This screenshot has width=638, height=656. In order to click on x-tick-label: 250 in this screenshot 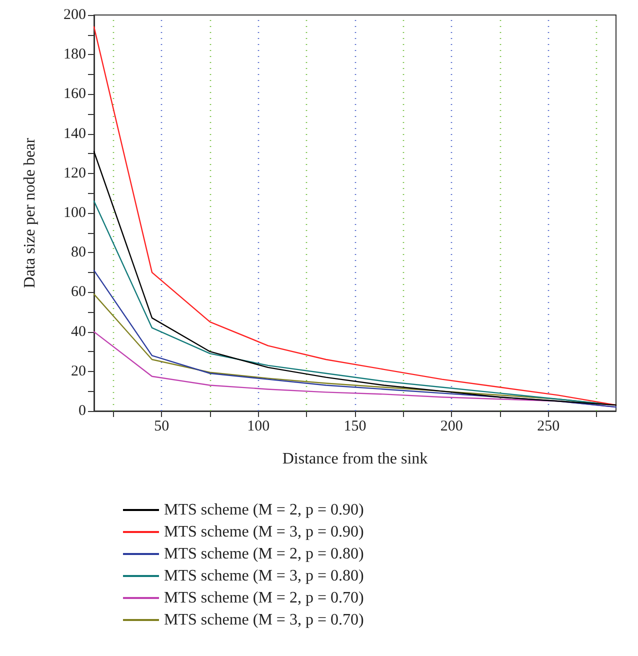, I will do `click(548, 426)`.